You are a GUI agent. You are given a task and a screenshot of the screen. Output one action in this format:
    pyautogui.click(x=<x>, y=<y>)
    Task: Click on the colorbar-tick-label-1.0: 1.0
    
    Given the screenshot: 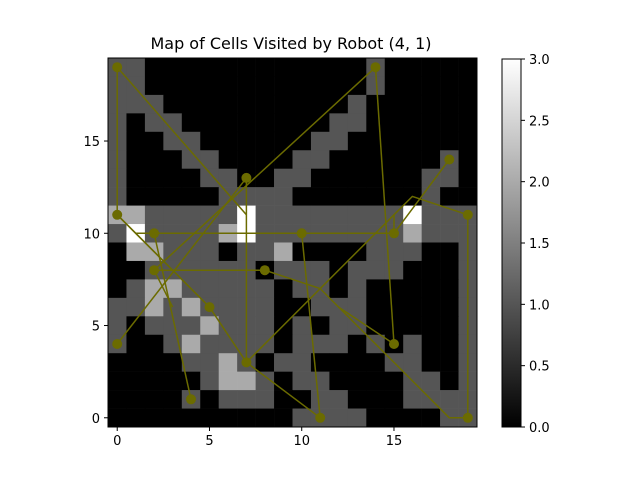 What is the action you would take?
    pyautogui.click(x=539, y=305)
    